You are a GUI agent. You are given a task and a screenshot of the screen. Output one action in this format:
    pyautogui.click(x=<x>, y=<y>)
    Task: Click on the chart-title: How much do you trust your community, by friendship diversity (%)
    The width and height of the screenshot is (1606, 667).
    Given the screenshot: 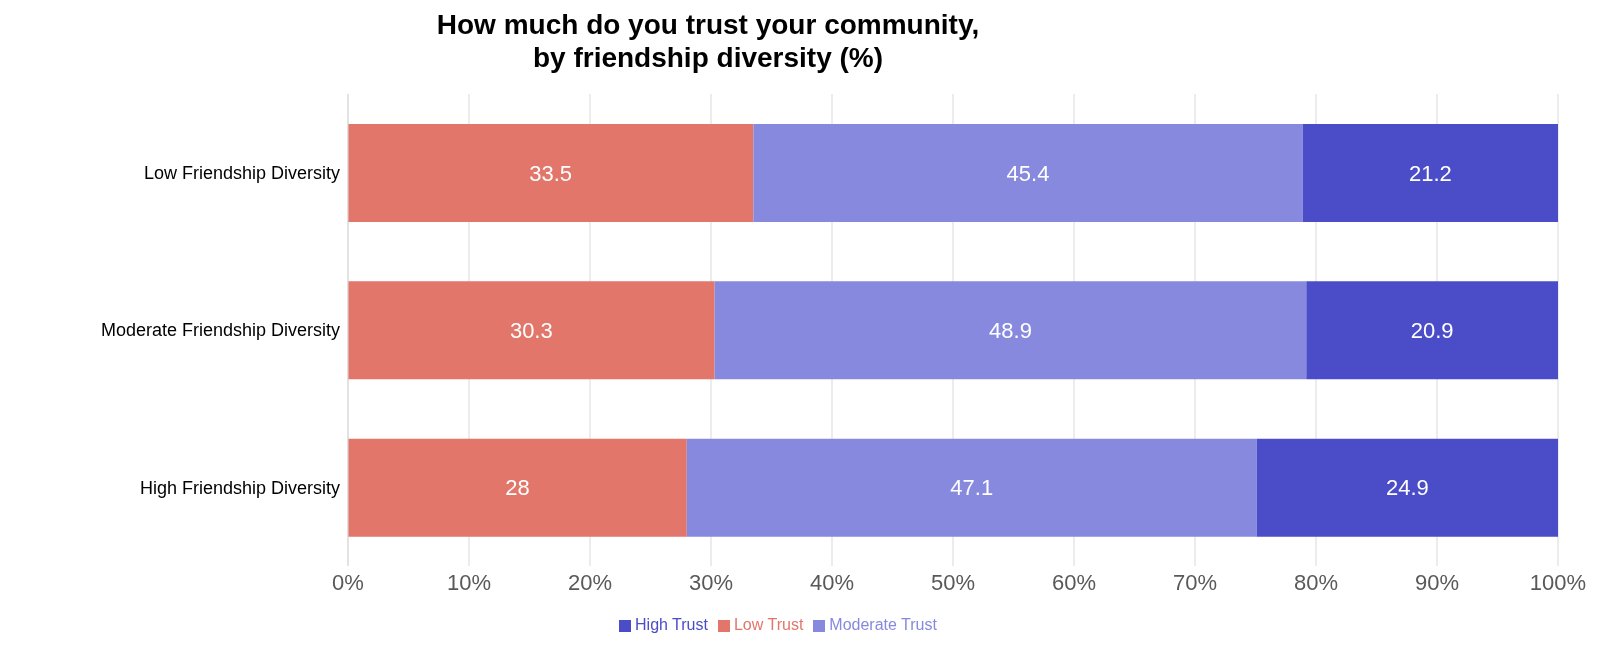 What is the action you would take?
    pyautogui.click(x=708, y=41)
    